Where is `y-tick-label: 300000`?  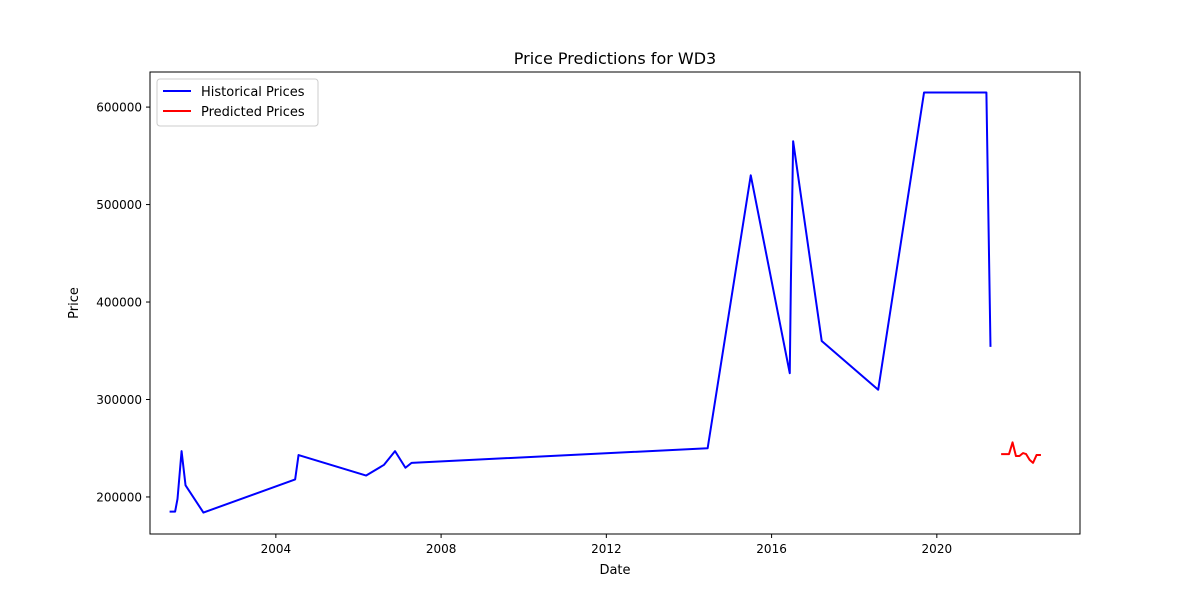
y-tick-label: 300000 is located at coordinates (119, 400).